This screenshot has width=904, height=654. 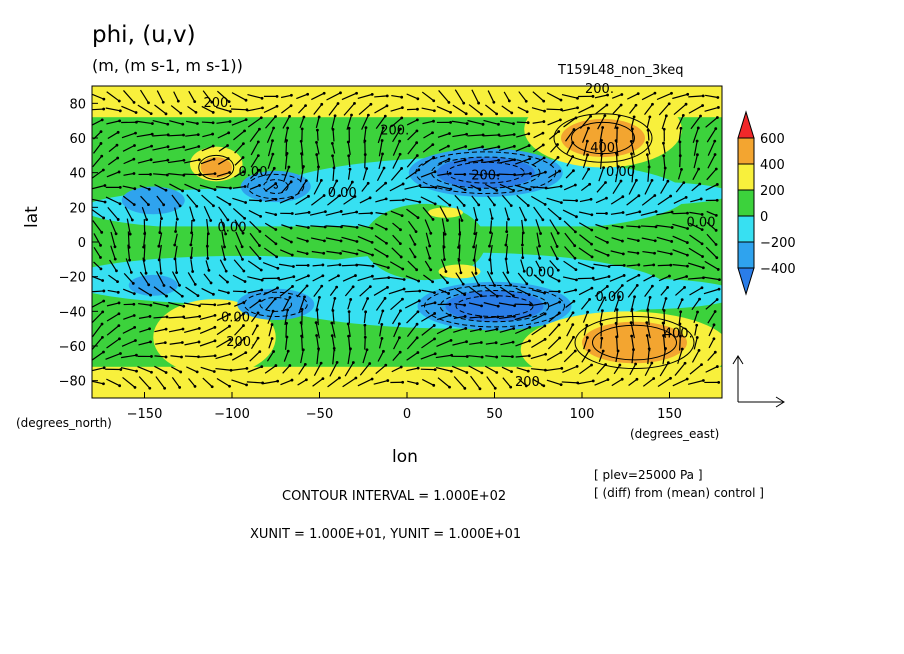 I want to click on x-tick-label: 100, so click(x=582, y=414).